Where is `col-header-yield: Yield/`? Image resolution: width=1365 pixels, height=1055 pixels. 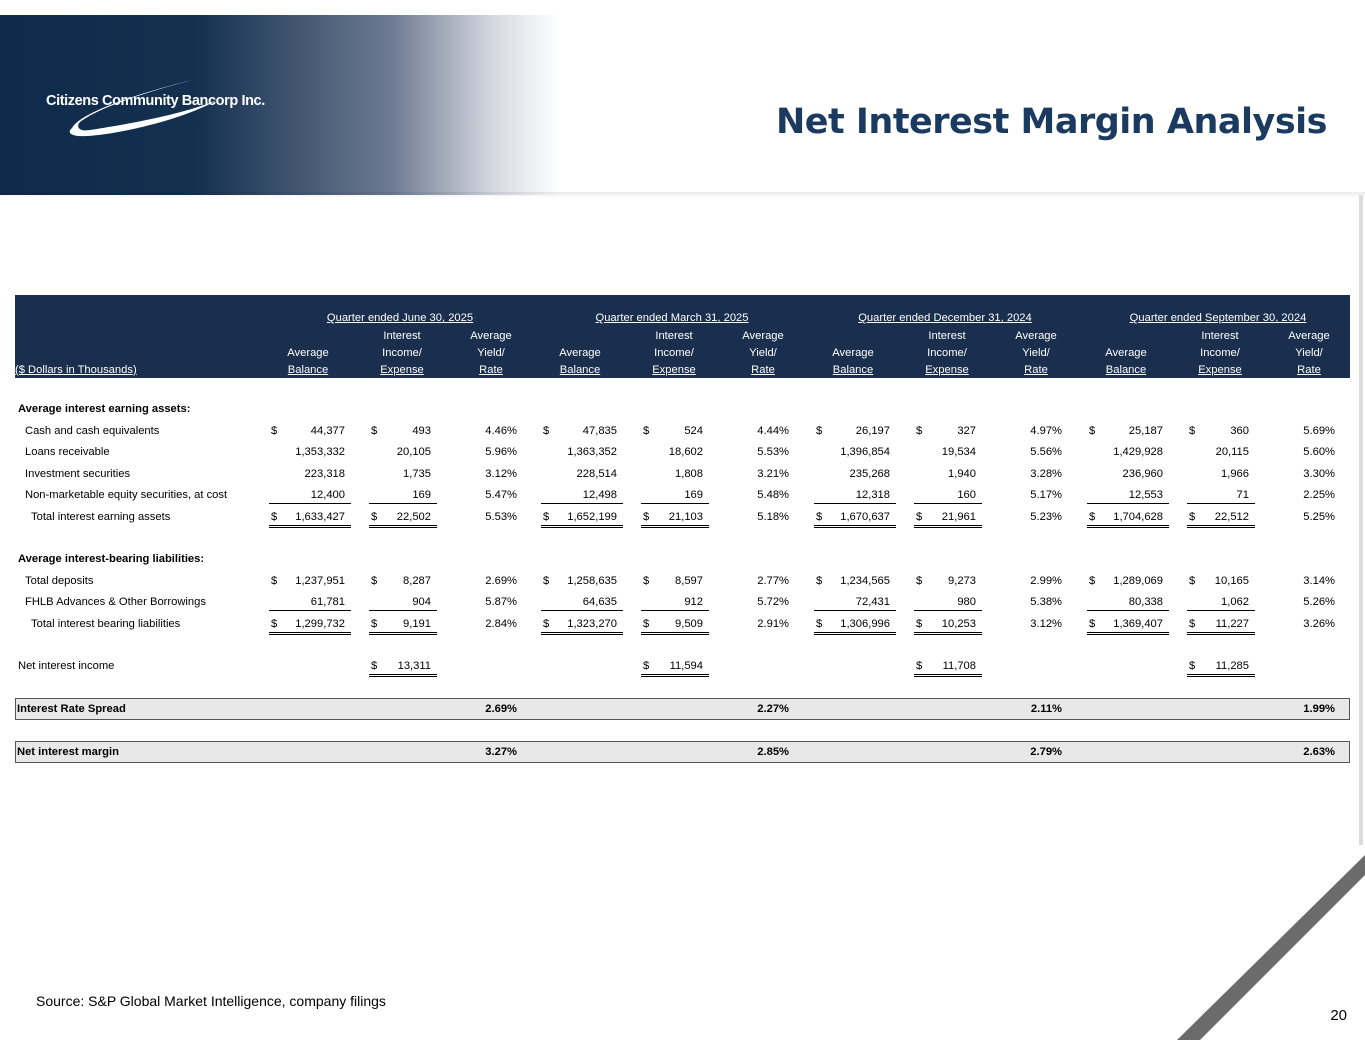 col-header-yield: Yield/ is located at coordinates (1309, 353).